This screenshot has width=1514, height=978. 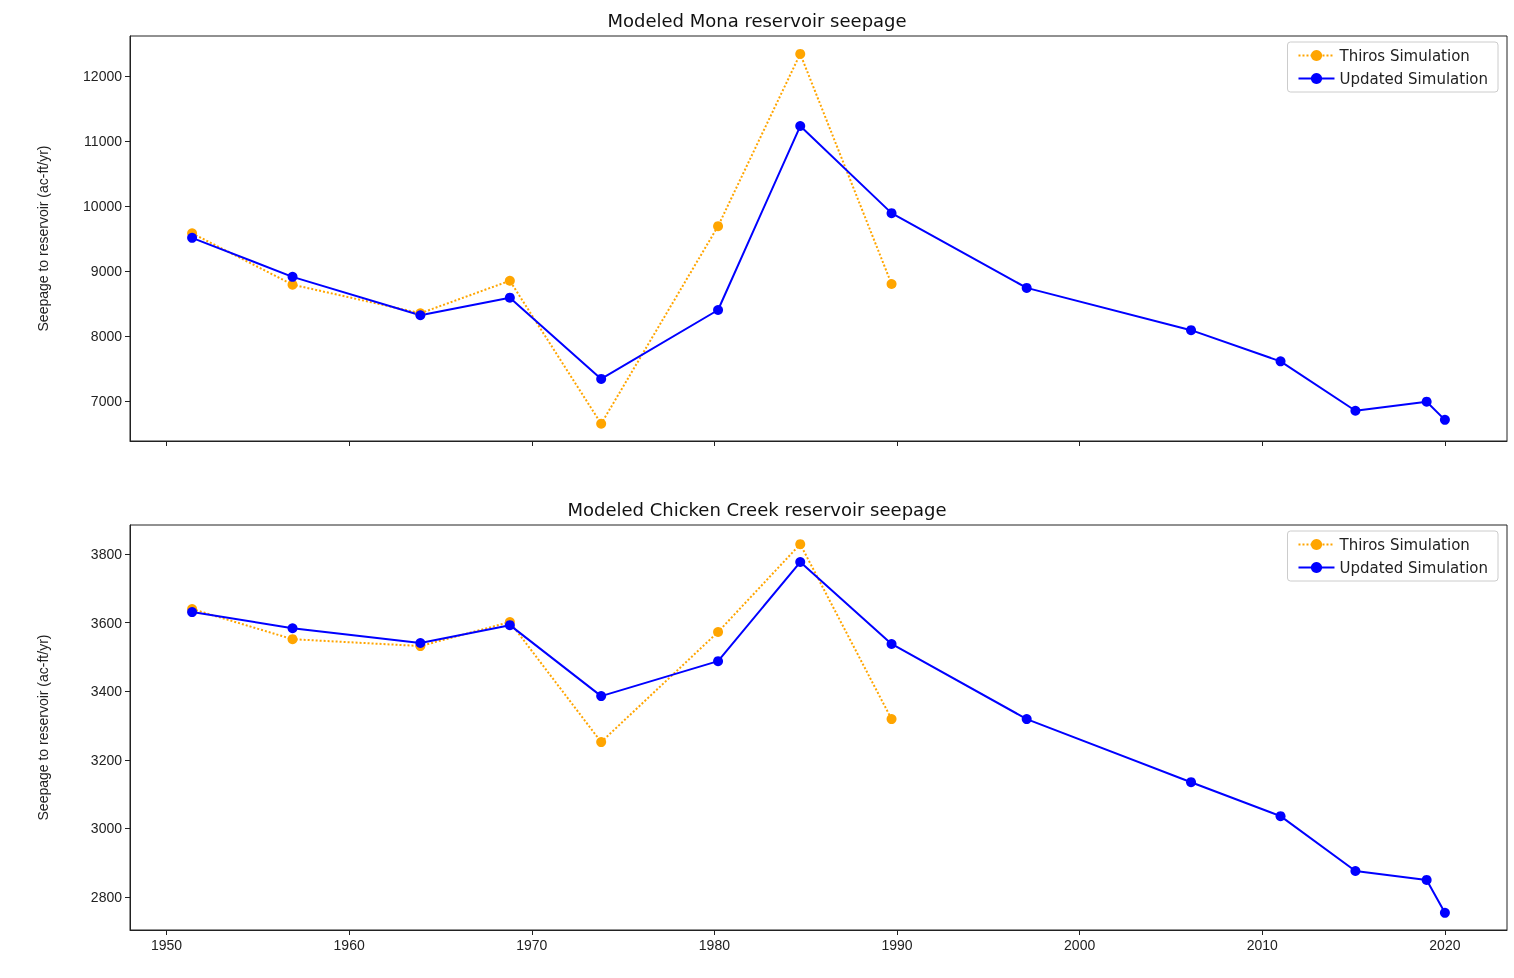 I want to click on chart-title: Modeled Mona reservoir seepage, so click(x=757, y=20).